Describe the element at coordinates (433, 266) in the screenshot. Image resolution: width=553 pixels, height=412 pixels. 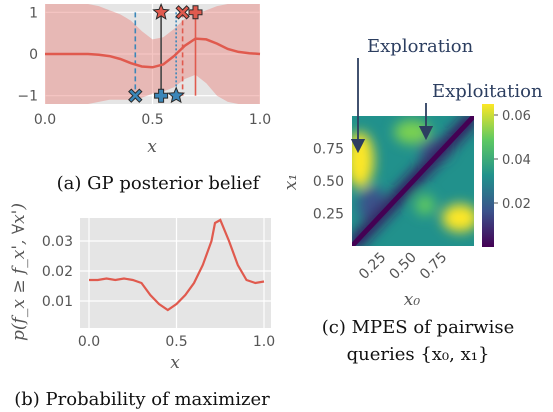
I see `x-tick-label: 0.75` at that location.